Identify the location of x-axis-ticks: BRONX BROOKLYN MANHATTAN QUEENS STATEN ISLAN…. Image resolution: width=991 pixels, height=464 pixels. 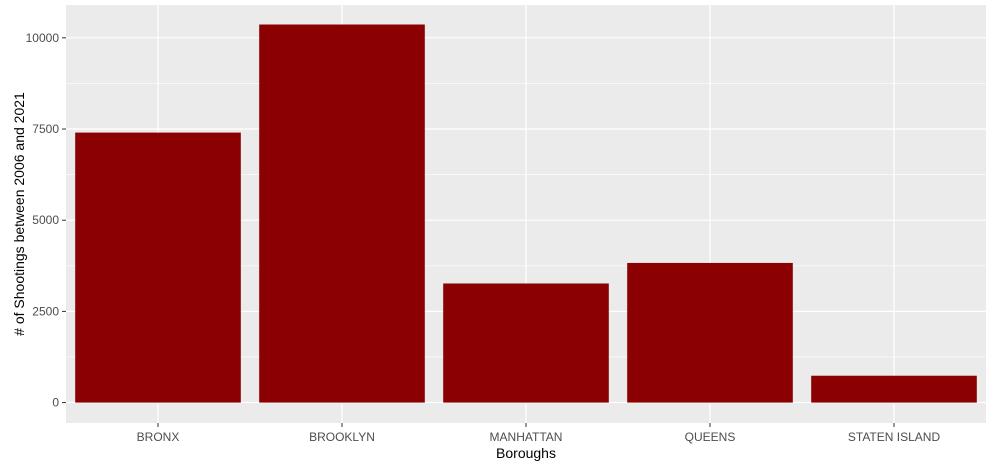
(539, 433).